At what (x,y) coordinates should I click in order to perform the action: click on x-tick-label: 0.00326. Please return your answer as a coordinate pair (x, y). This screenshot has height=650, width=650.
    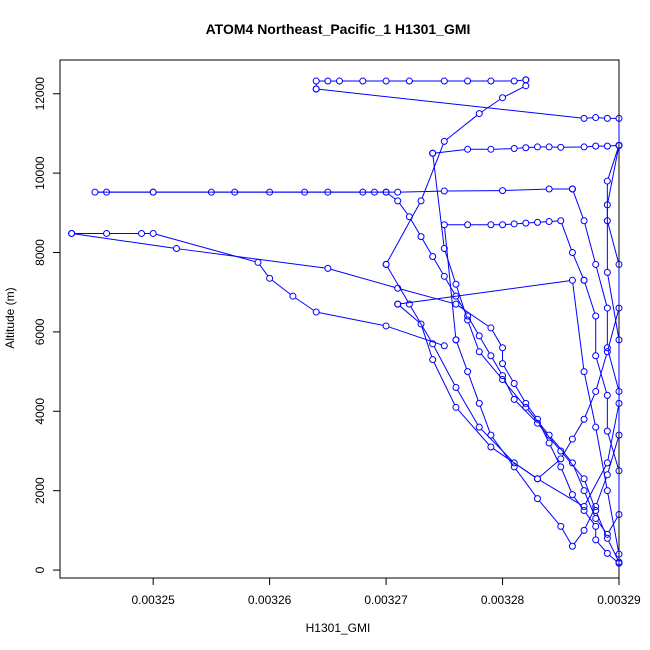
    Looking at the image, I should click on (270, 600).